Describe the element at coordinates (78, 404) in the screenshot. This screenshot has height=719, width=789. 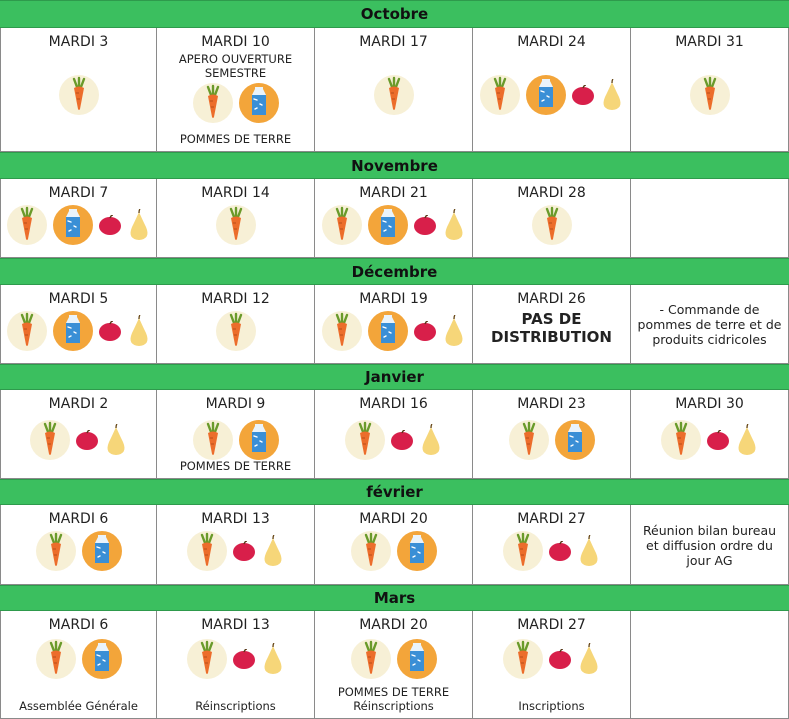
I see `day-label: MARDI 2` at that location.